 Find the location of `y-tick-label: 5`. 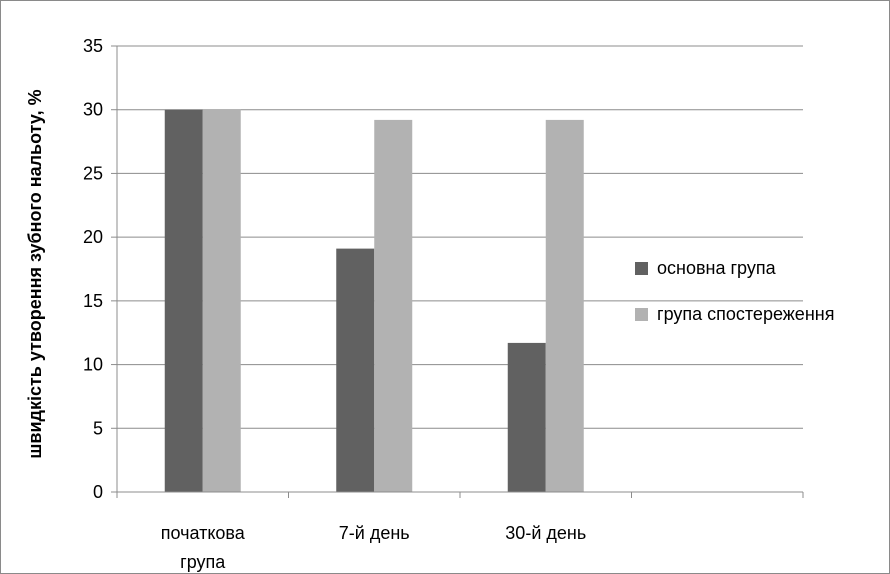

y-tick-label: 5 is located at coordinates (98, 428).